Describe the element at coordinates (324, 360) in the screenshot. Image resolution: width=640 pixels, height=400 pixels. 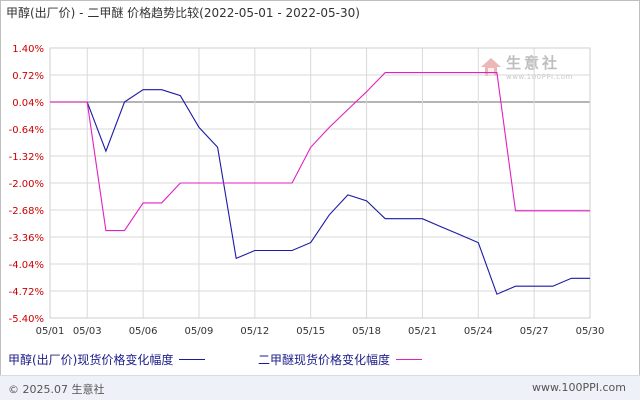
I see `legend-label-dme: 二甲醚现货价格变化幅度` at that location.